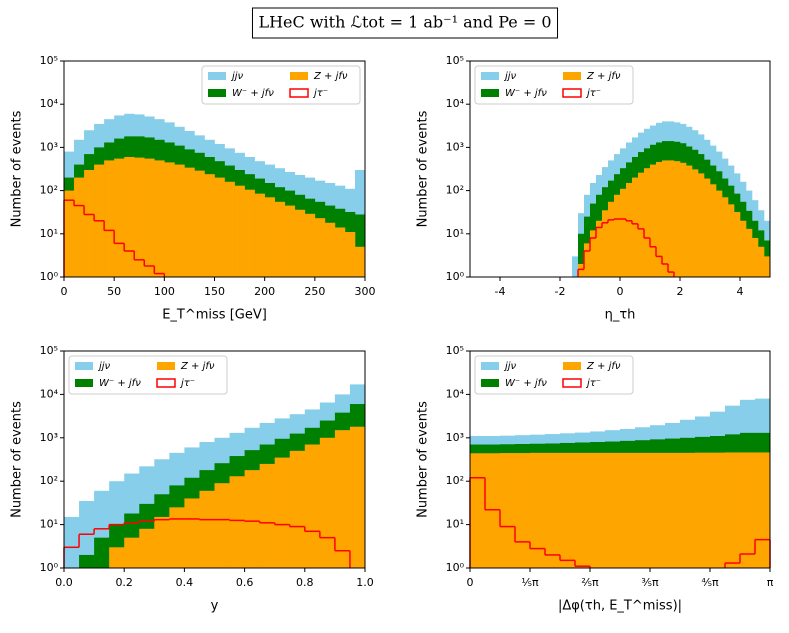 The image size is (789, 633). I want to click on x-tick-label: 4, so click(740, 291).